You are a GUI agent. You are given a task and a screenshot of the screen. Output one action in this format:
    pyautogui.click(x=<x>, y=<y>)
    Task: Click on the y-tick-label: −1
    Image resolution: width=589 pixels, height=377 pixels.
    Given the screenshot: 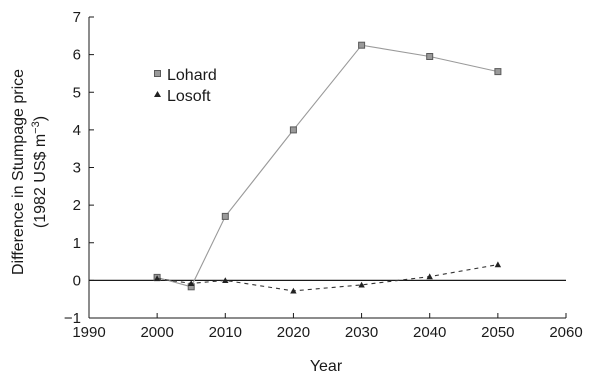 What is the action you would take?
    pyautogui.click(x=72, y=318)
    